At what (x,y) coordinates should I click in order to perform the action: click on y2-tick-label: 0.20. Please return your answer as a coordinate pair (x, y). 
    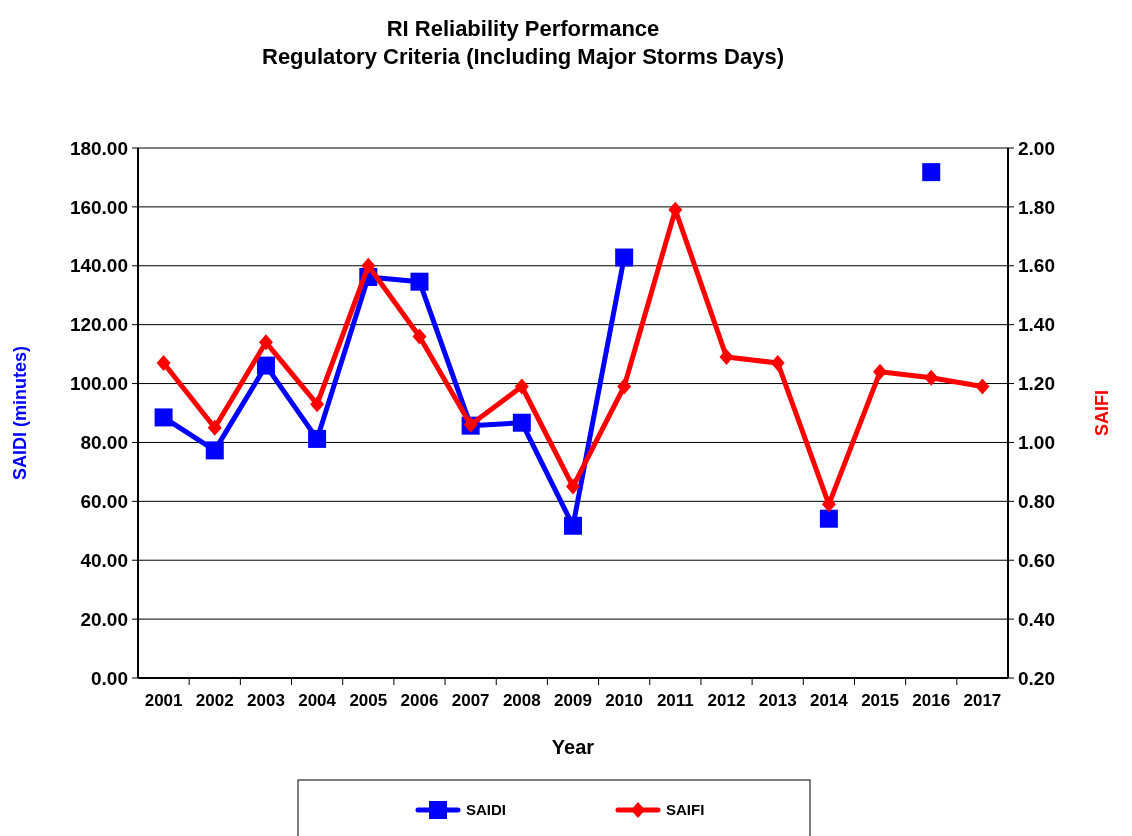
    Looking at the image, I should click on (1036, 678).